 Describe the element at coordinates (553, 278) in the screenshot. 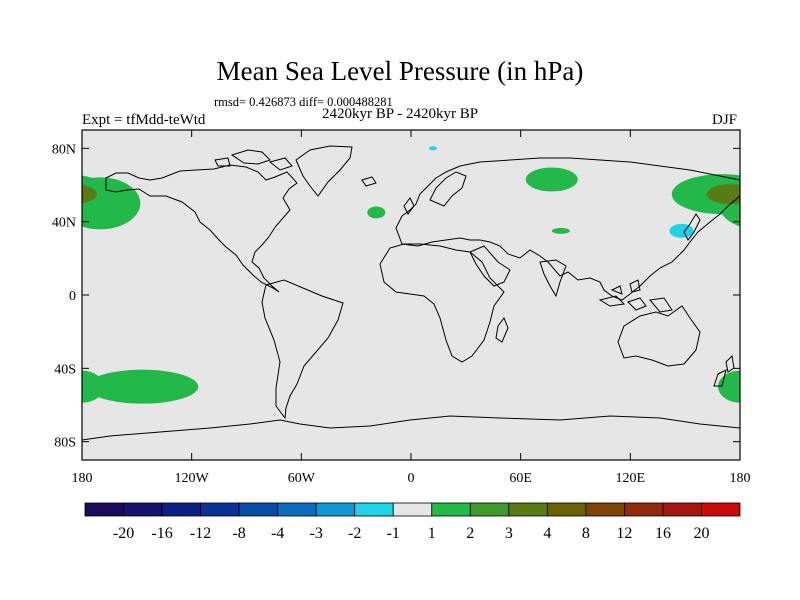

I see `coast-india` at that location.